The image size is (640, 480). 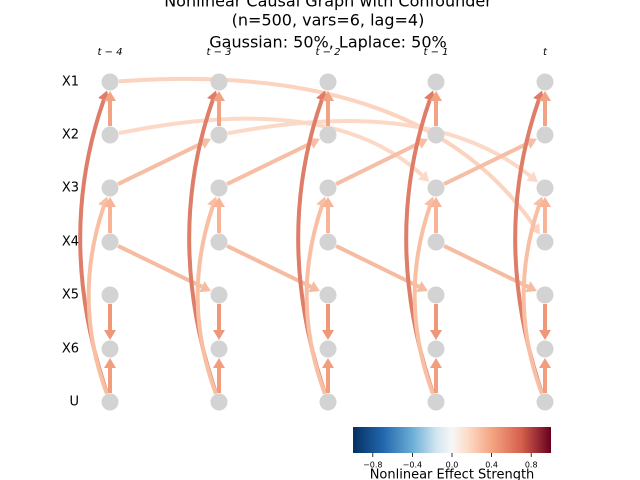 I want to click on time-label: t, so click(x=545, y=52).